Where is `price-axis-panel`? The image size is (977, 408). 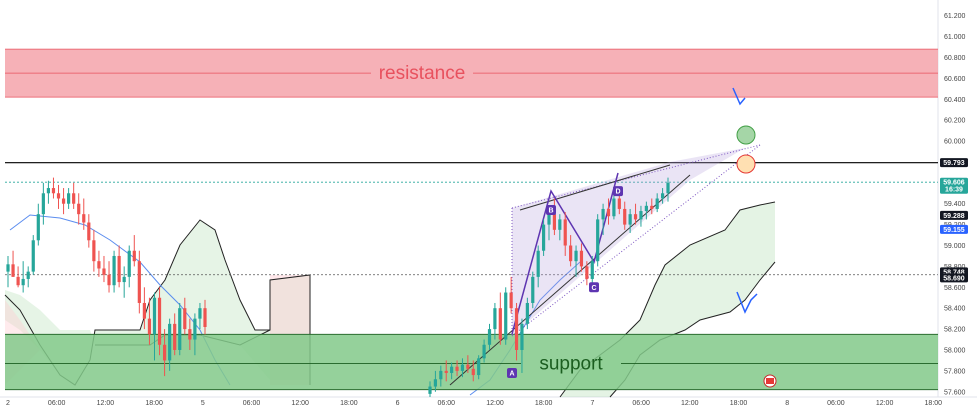 price-axis-panel is located at coordinates (957, 204).